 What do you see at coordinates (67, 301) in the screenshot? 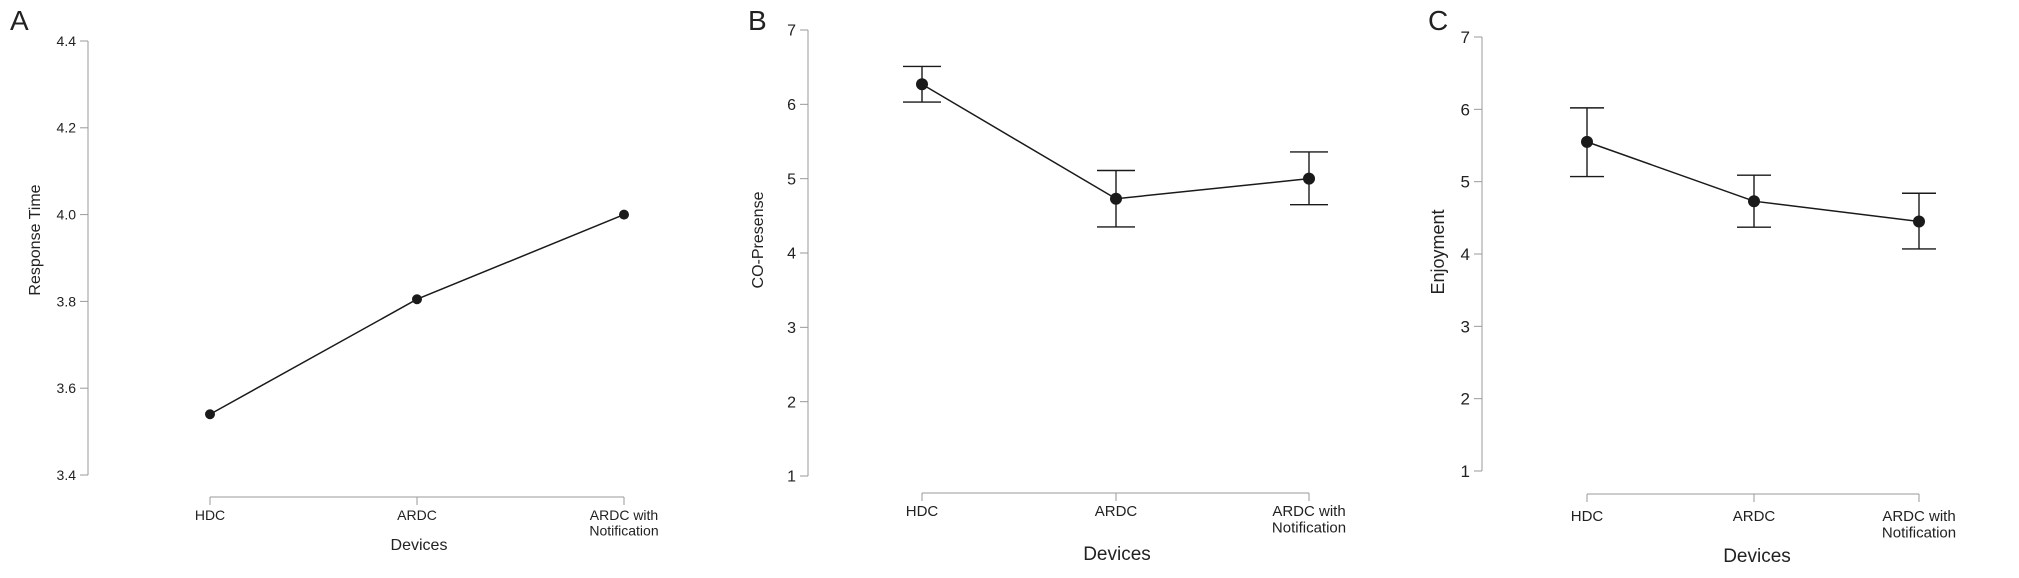
I see `panel-a-y-tick-label: 3.8` at bounding box center [67, 301].